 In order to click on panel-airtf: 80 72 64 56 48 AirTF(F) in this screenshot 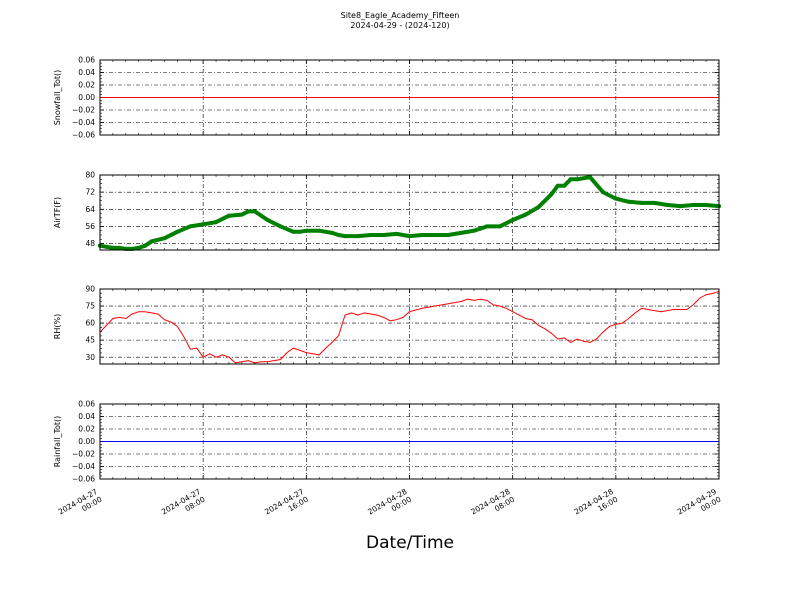, I will do `click(387, 211)`.